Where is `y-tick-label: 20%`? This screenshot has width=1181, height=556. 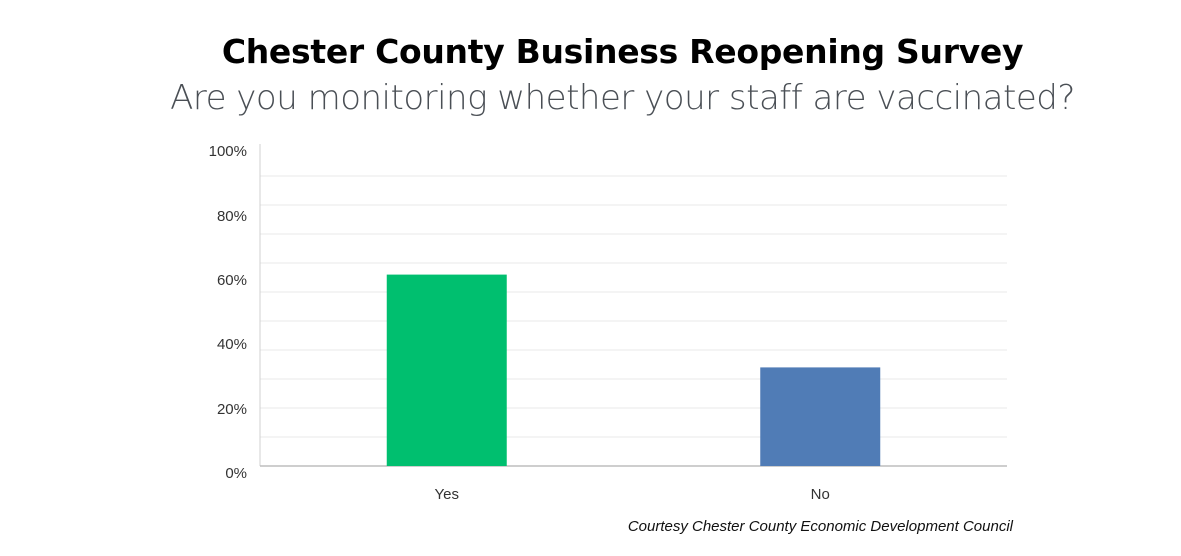 y-tick-label: 20% is located at coordinates (232, 409).